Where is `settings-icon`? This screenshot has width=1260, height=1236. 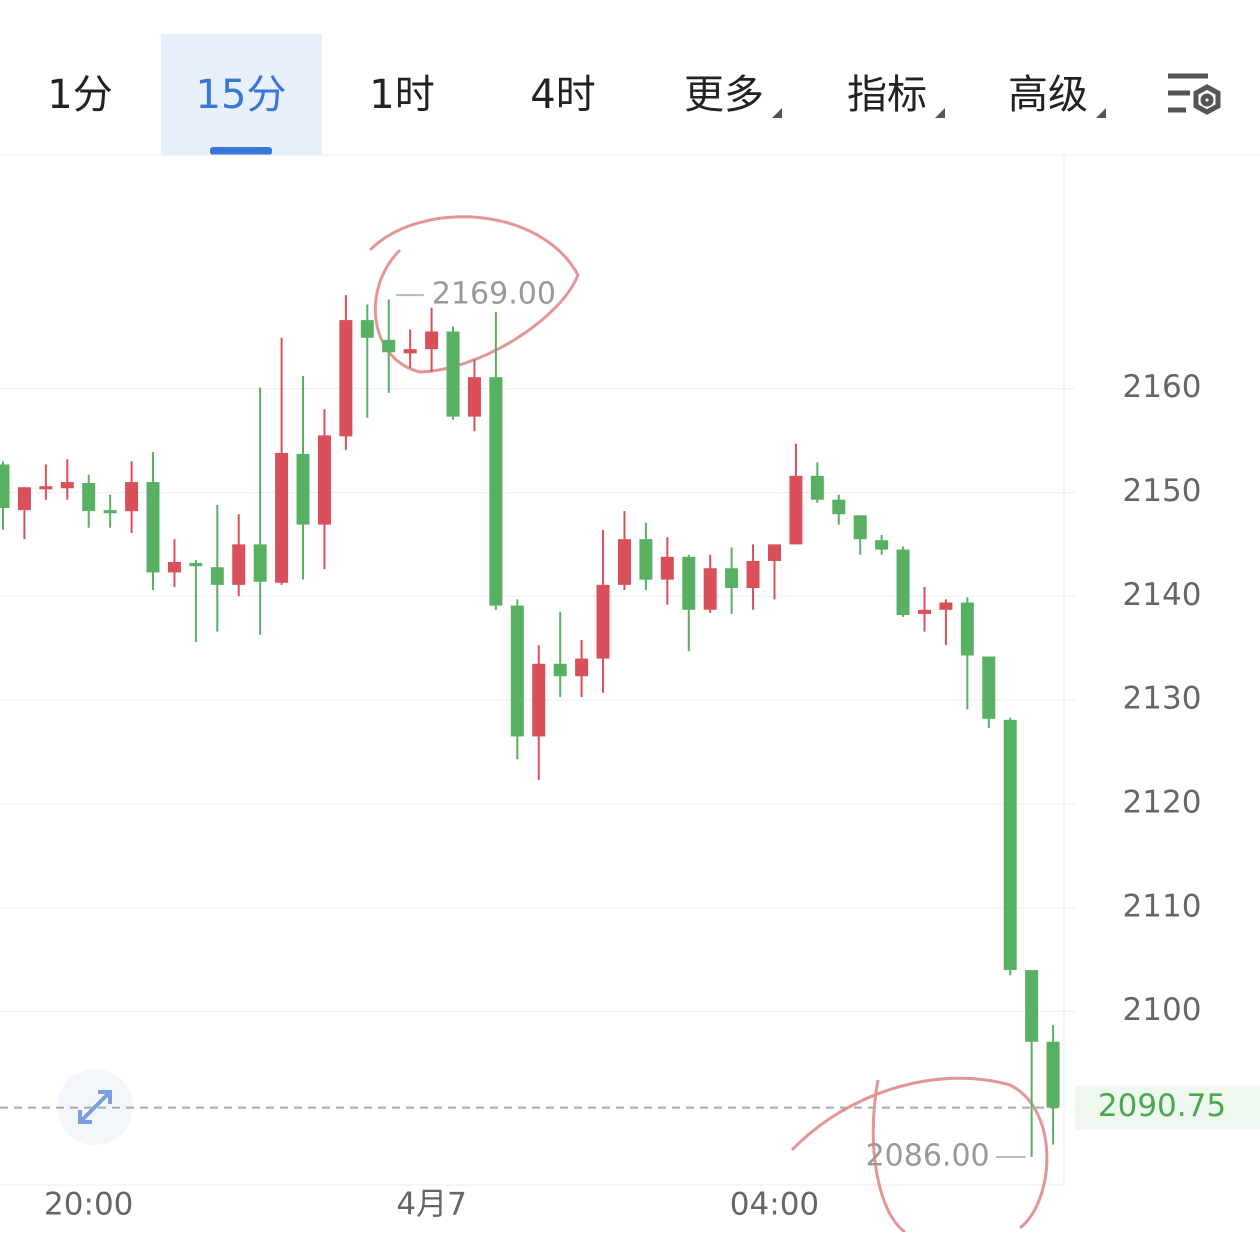 settings-icon is located at coordinates (1194, 94).